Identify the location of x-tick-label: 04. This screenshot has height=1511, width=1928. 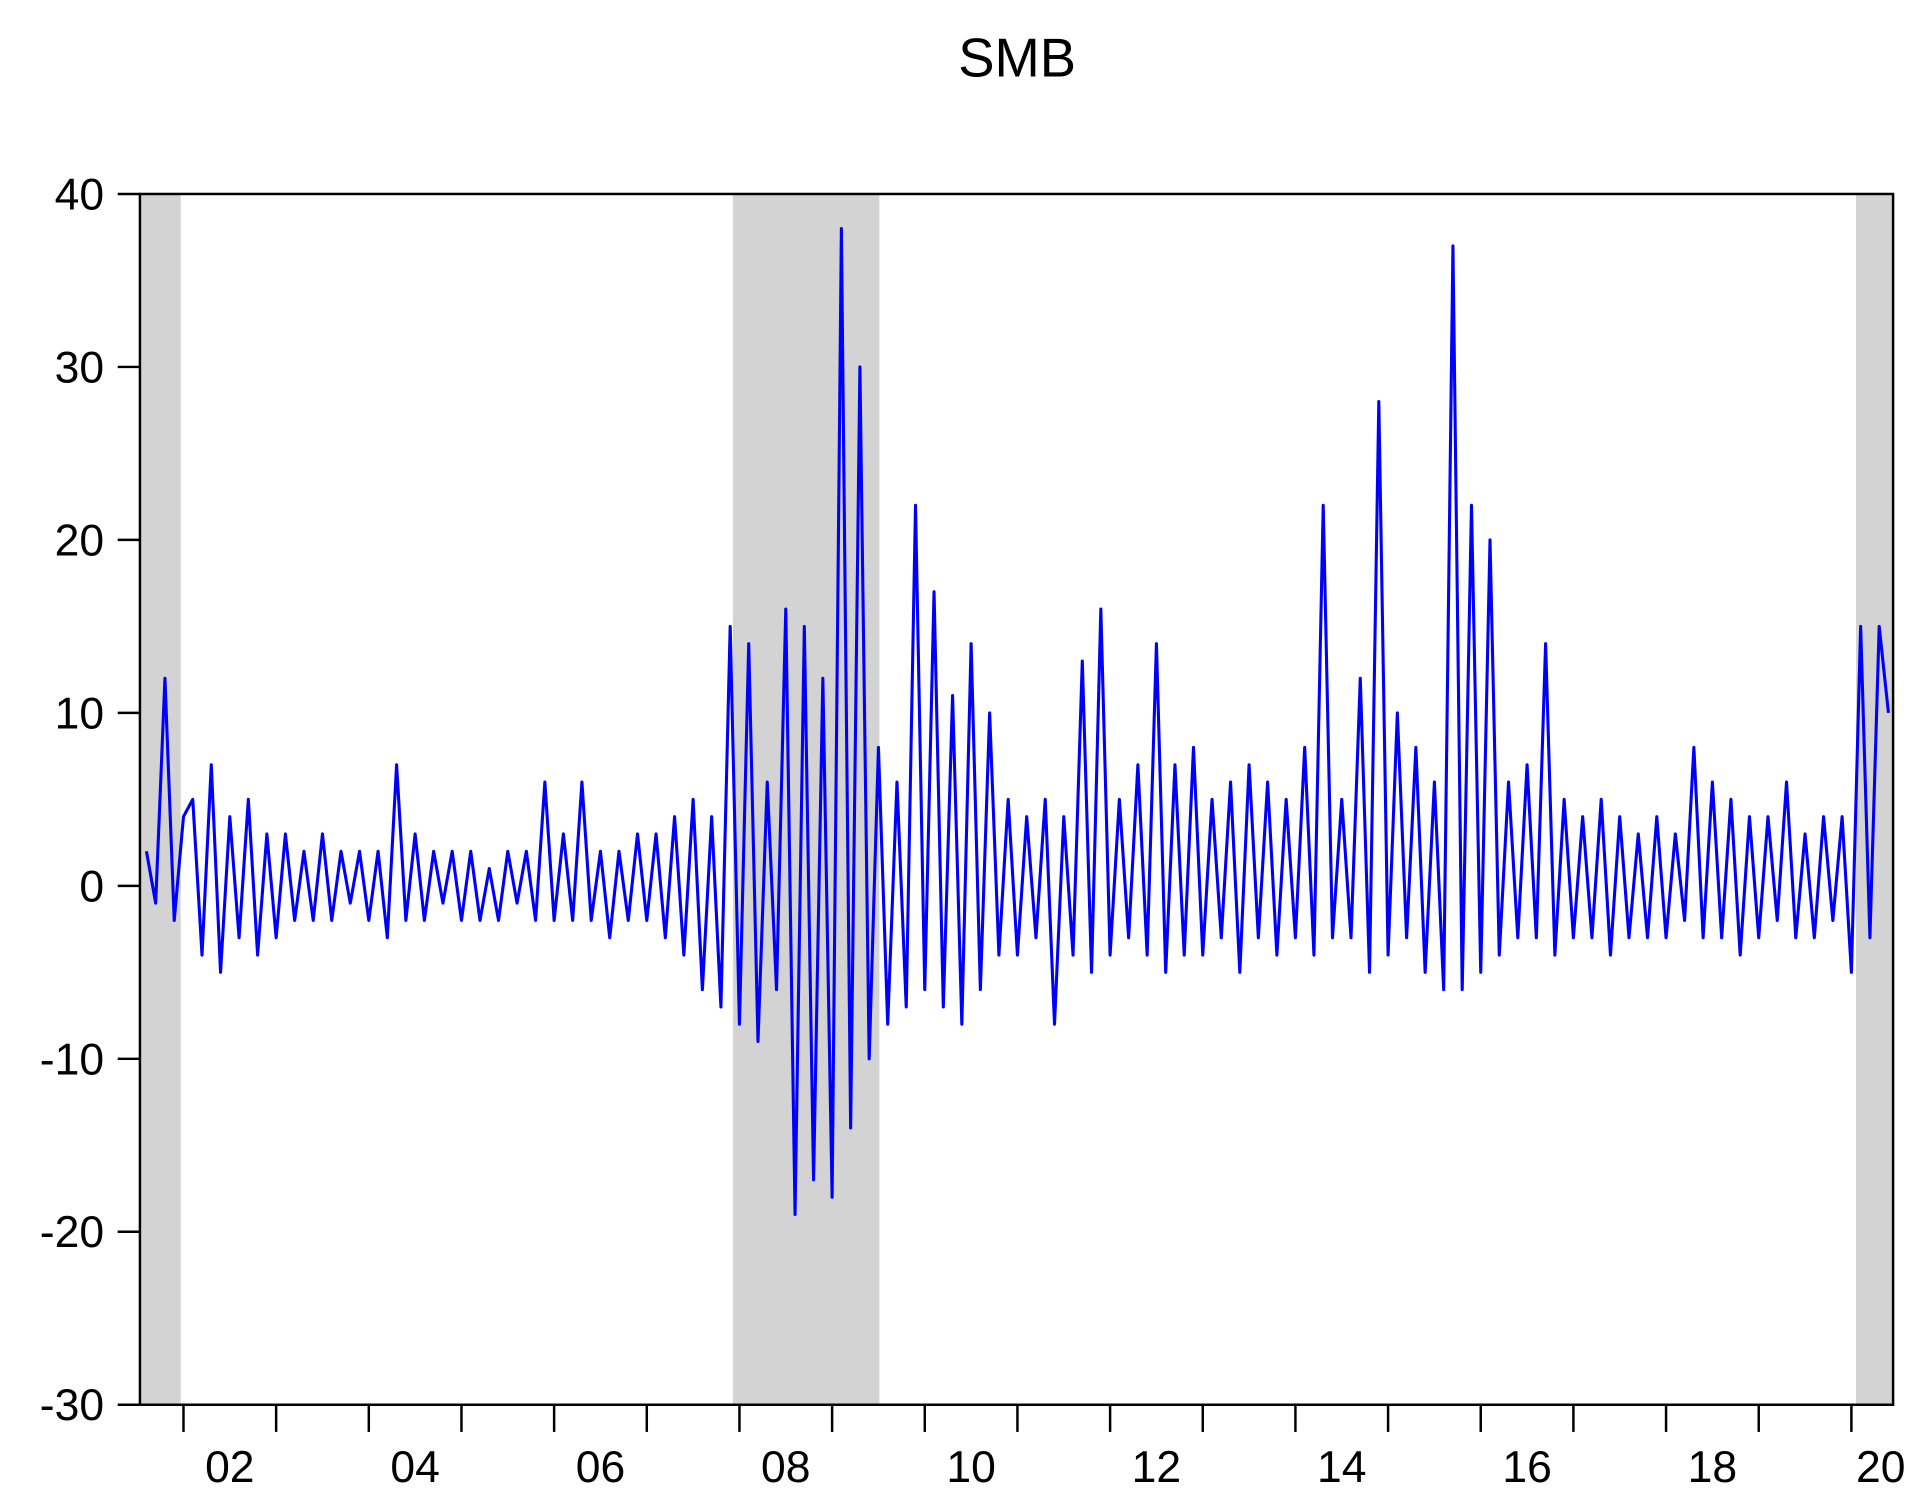
(414, 1467).